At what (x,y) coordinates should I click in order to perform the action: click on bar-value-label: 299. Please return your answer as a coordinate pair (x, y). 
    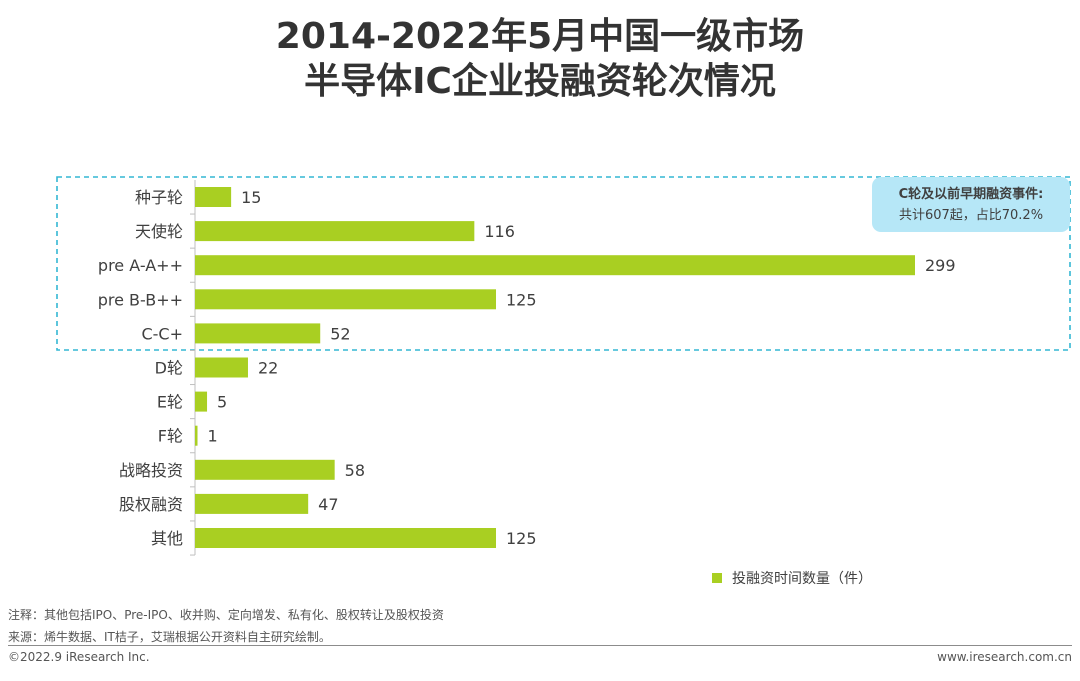
    Looking at the image, I should click on (940, 265).